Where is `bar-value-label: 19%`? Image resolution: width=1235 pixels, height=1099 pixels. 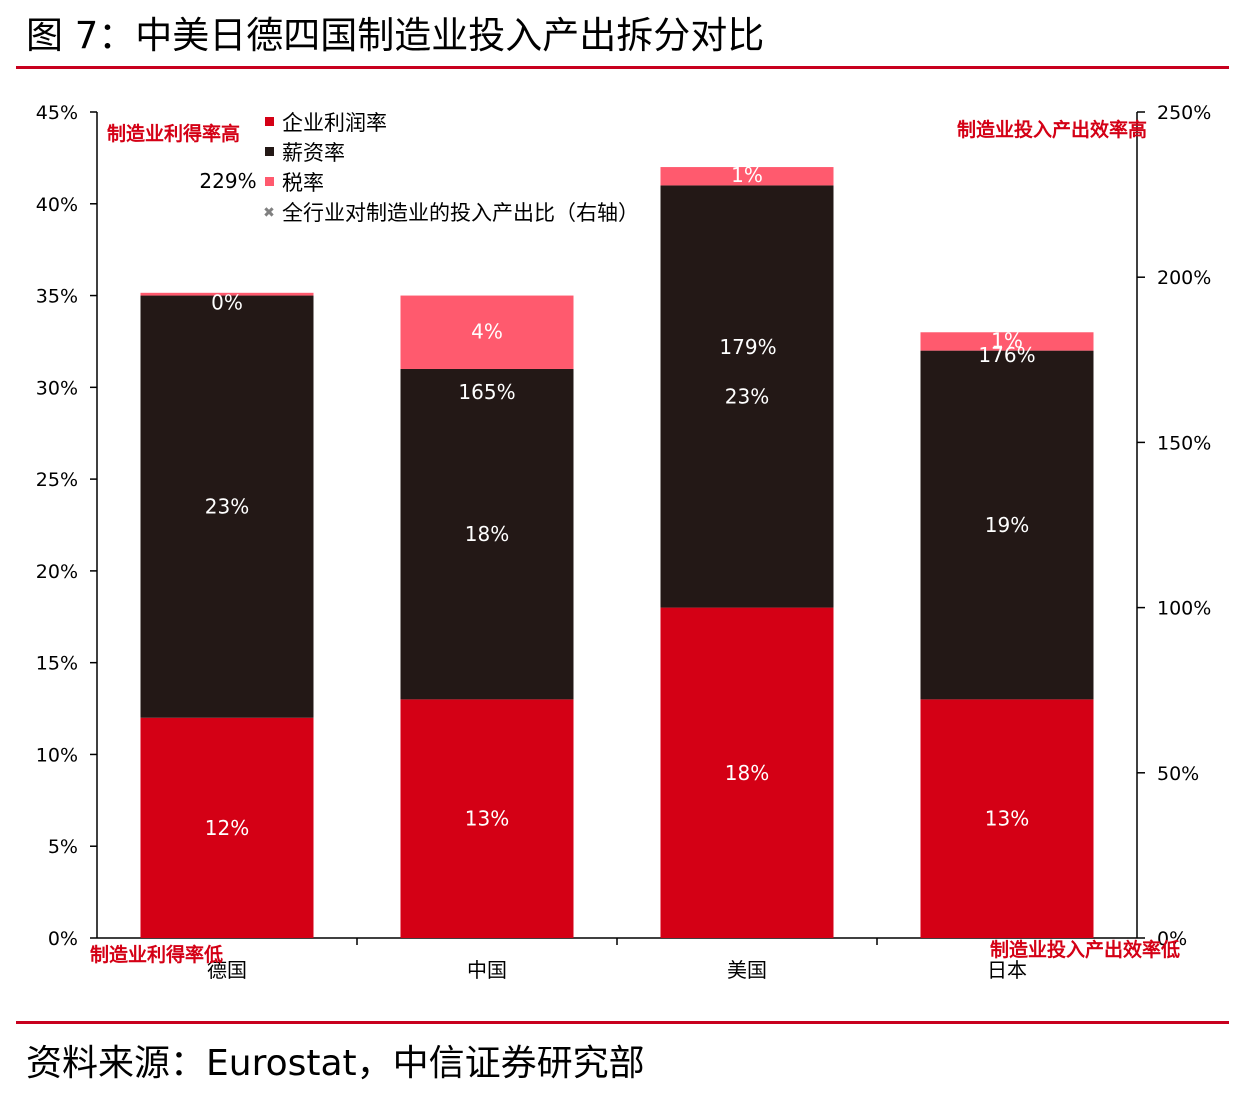
bar-value-label: 19% is located at coordinates (1007, 525).